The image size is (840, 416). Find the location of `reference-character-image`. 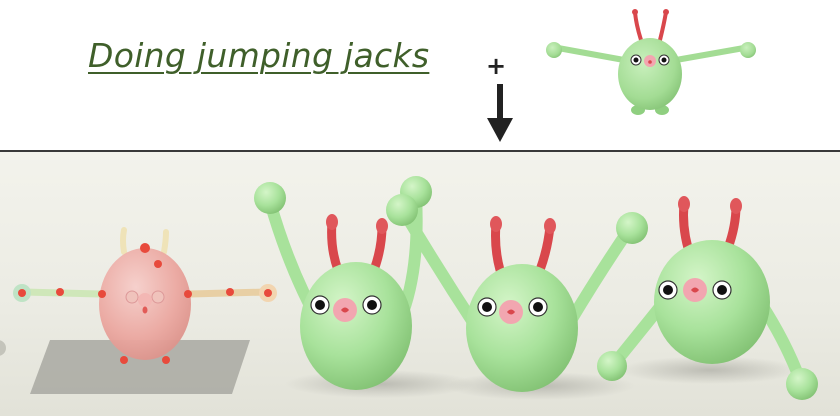

reference-character-image is located at coordinates (651, 62).